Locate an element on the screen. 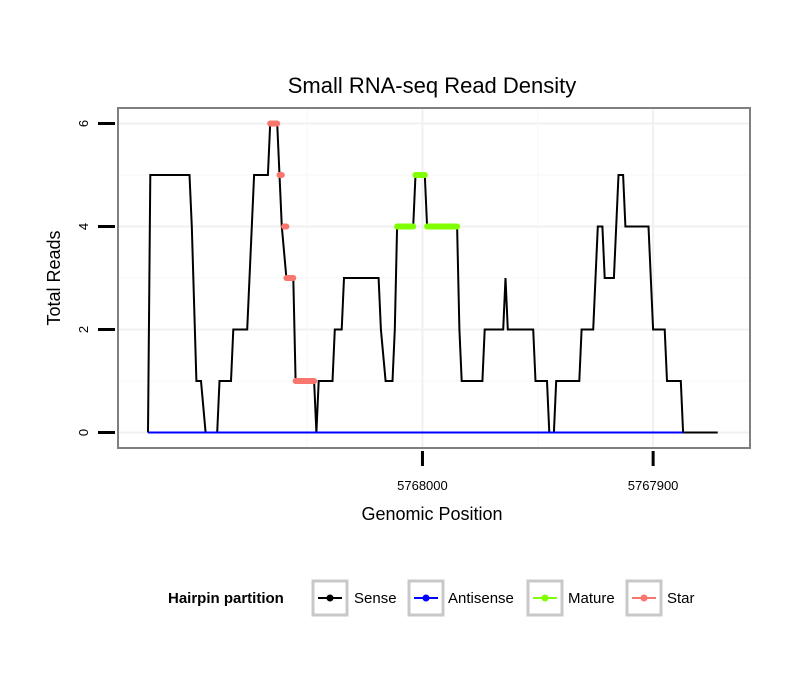  legend-label-mature: Mature is located at coordinates (591, 598).